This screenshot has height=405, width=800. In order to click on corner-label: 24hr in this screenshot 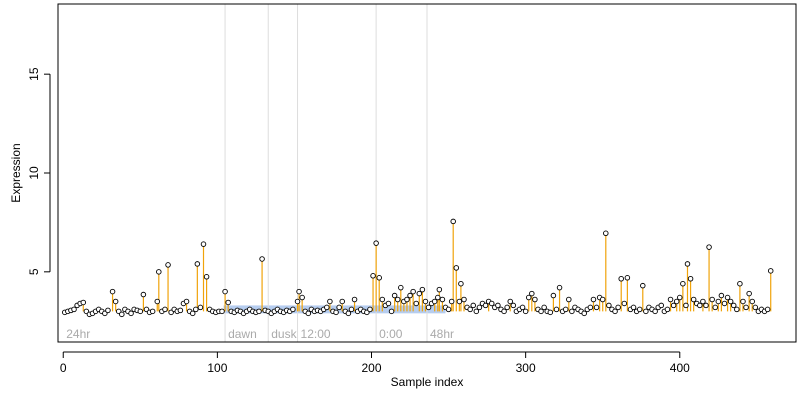, I will do `click(78, 334)`.